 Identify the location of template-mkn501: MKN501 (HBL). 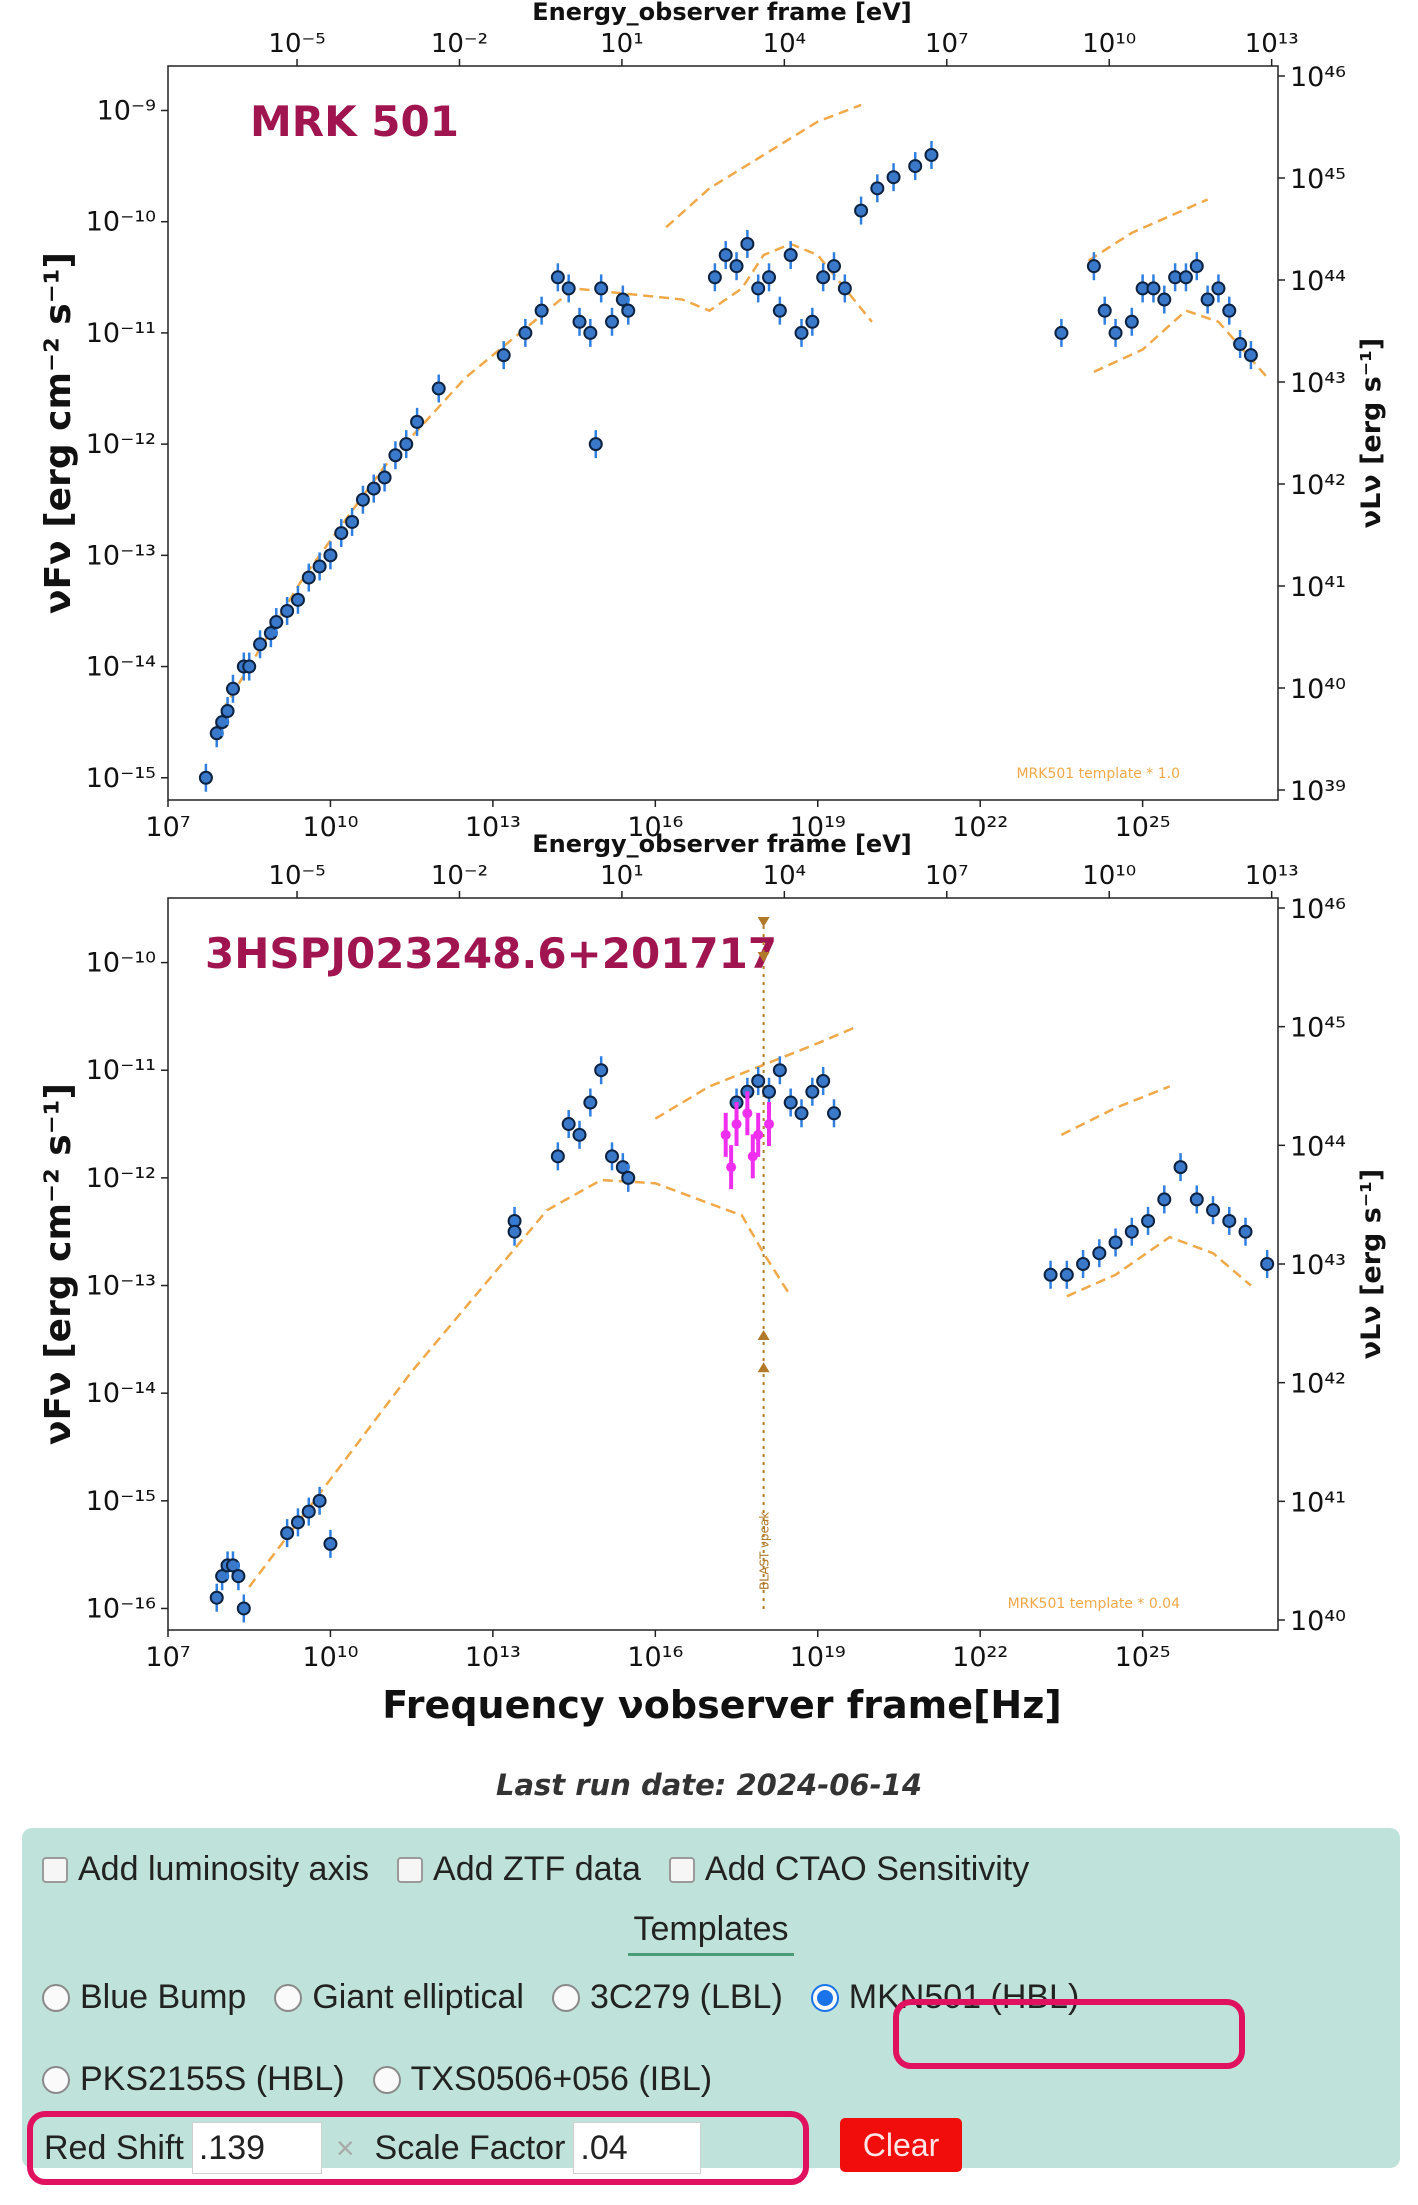
(945, 1997).